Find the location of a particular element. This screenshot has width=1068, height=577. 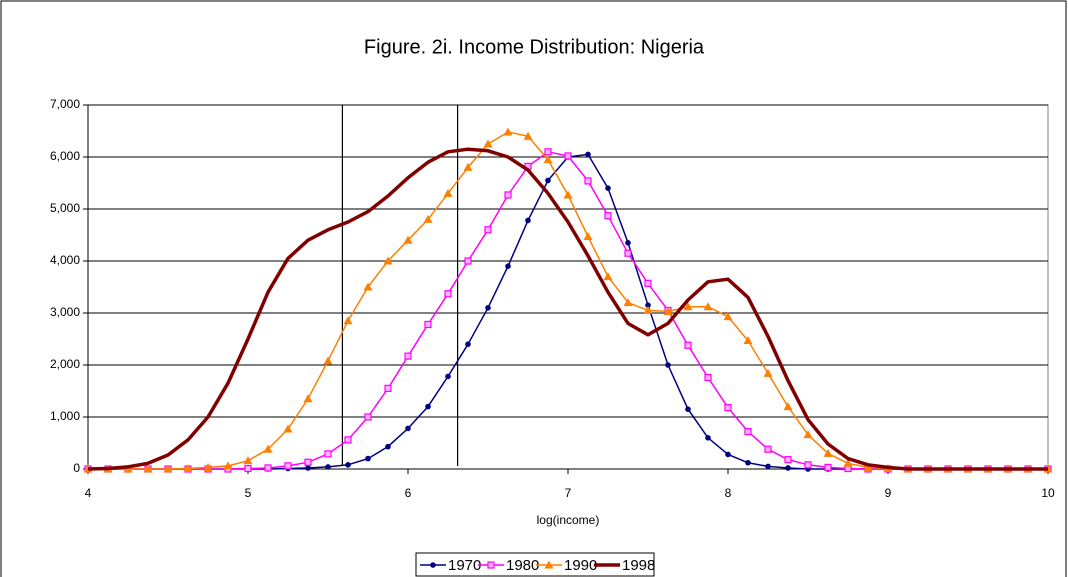

x-tick-label: 6 is located at coordinates (408, 493).